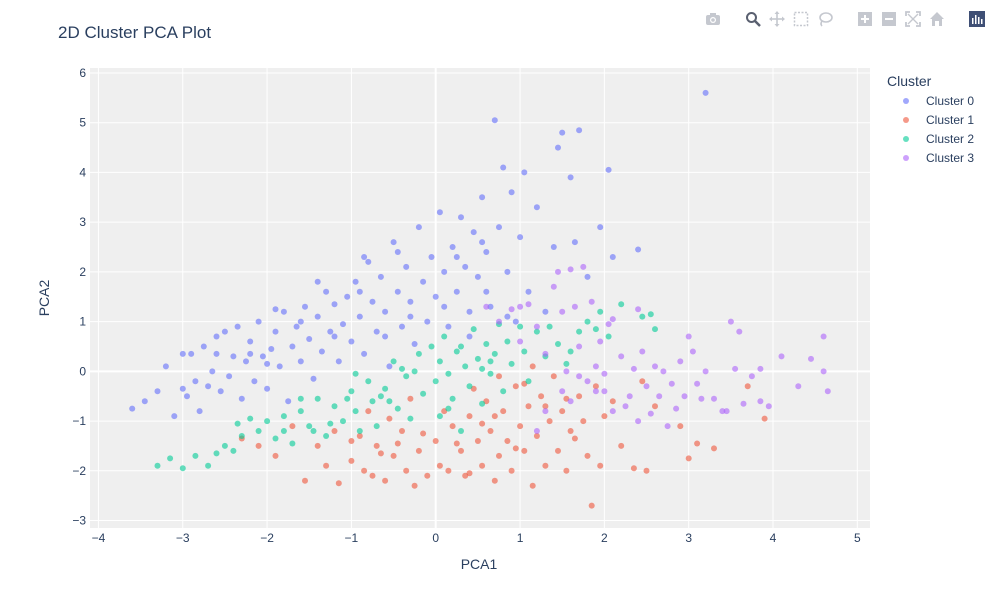 The image size is (1000, 600). Describe the element at coordinates (801, 19) in the screenshot. I see `box-select-icon` at that location.